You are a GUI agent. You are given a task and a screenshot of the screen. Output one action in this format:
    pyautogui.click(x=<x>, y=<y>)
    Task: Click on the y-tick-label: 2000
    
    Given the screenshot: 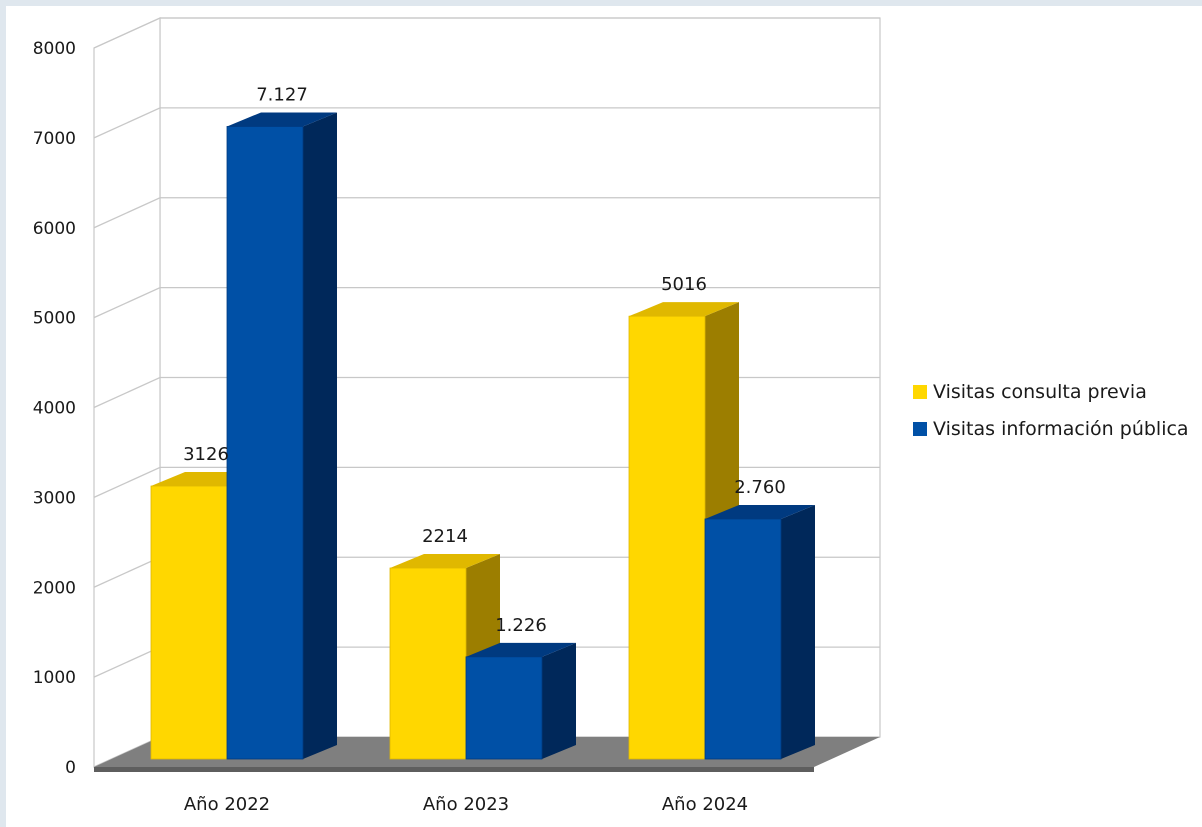 What is the action you would take?
    pyautogui.click(x=54, y=588)
    